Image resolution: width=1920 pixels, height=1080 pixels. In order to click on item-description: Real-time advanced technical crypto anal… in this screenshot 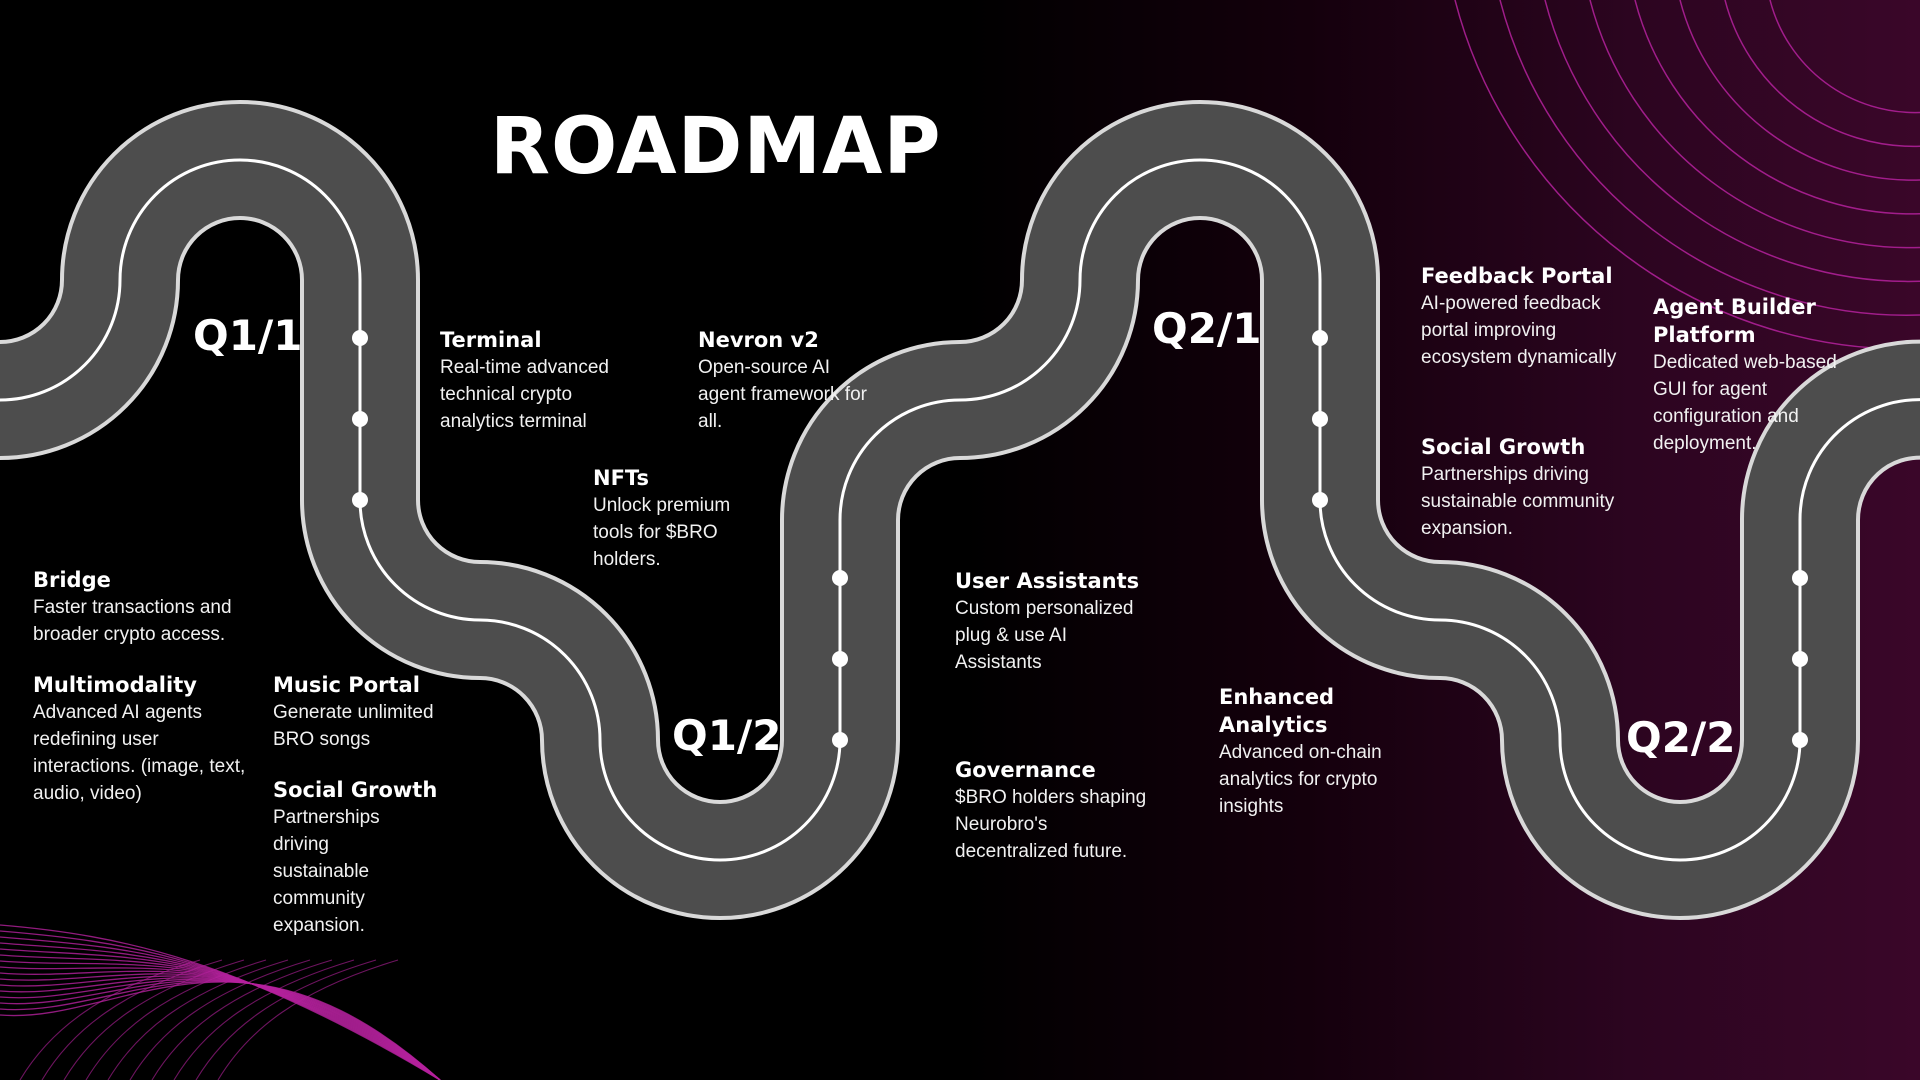, I will do `click(524, 394)`.